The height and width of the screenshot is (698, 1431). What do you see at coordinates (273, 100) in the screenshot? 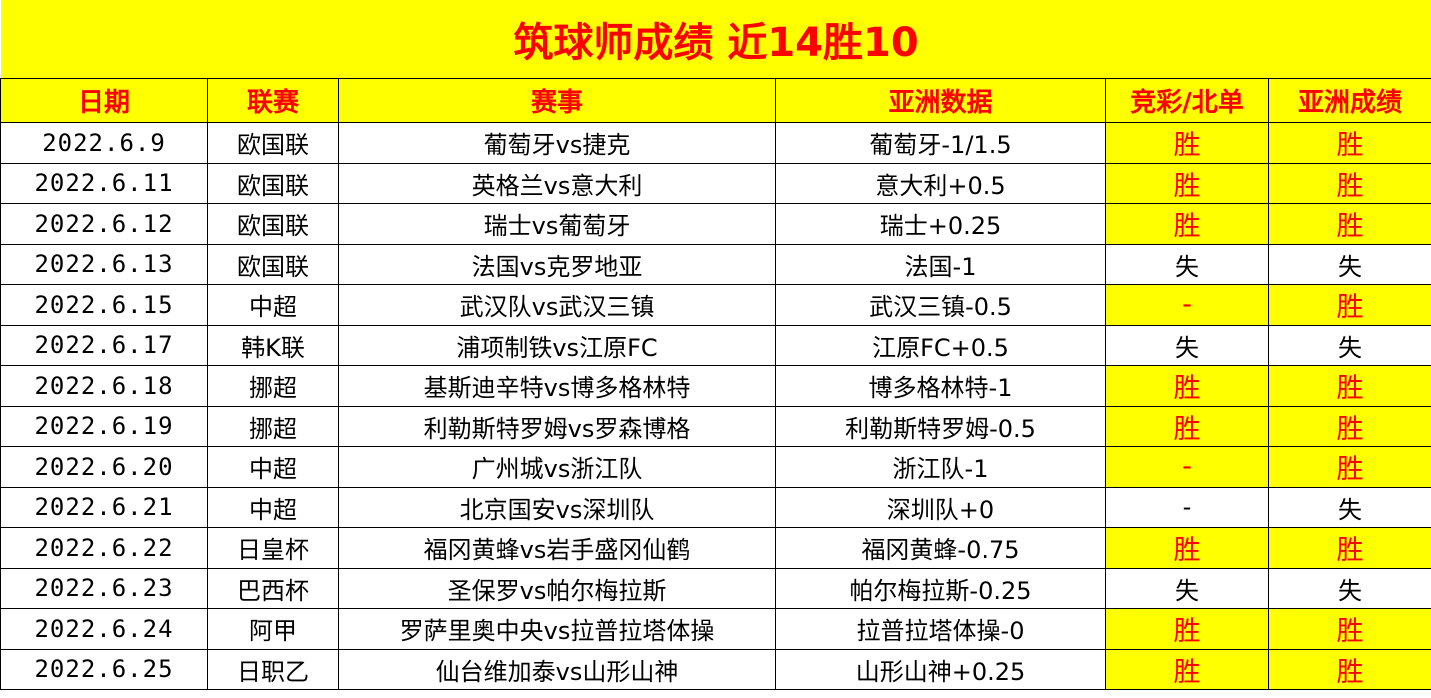
I see `header-league: 联赛` at bounding box center [273, 100].